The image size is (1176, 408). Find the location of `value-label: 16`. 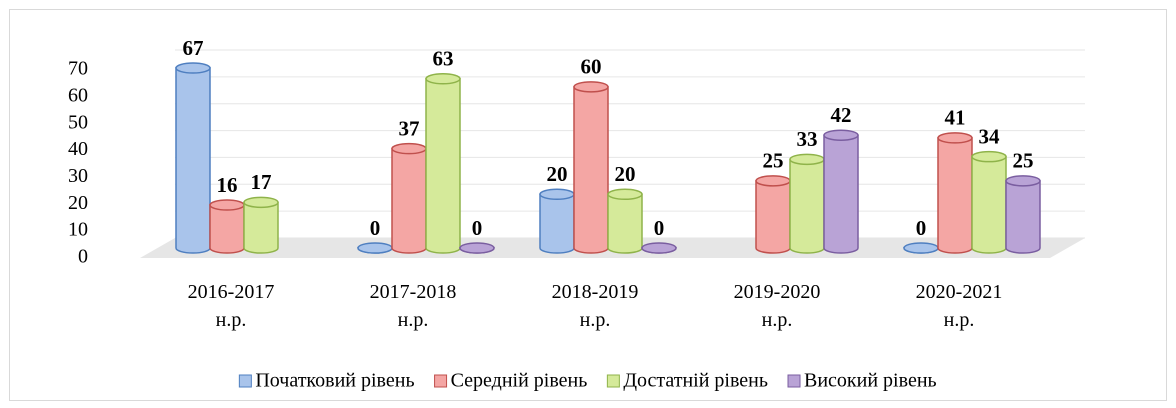

value-label: 16 is located at coordinates (227, 185).